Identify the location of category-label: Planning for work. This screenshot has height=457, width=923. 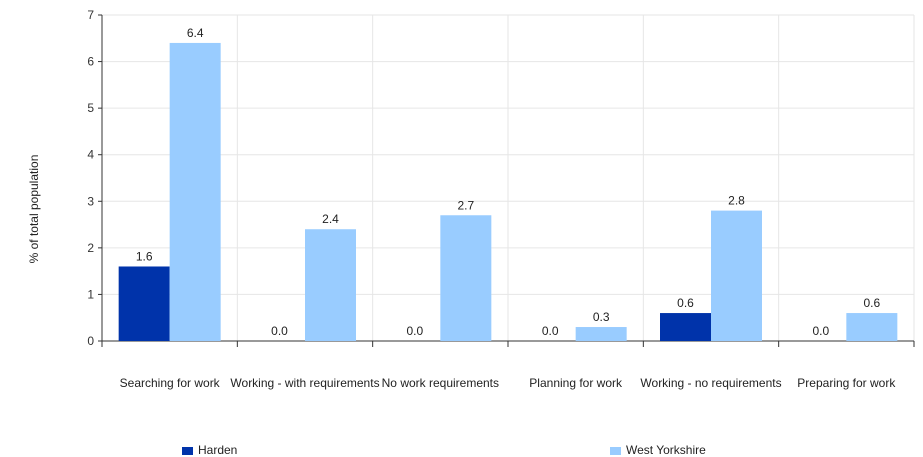
(576, 383).